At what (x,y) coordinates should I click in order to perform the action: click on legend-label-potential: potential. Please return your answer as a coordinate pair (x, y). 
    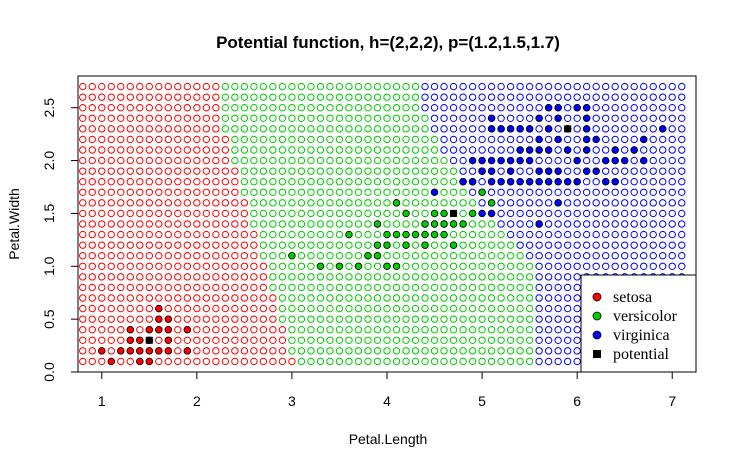
    Looking at the image, I should click on (641, 354).